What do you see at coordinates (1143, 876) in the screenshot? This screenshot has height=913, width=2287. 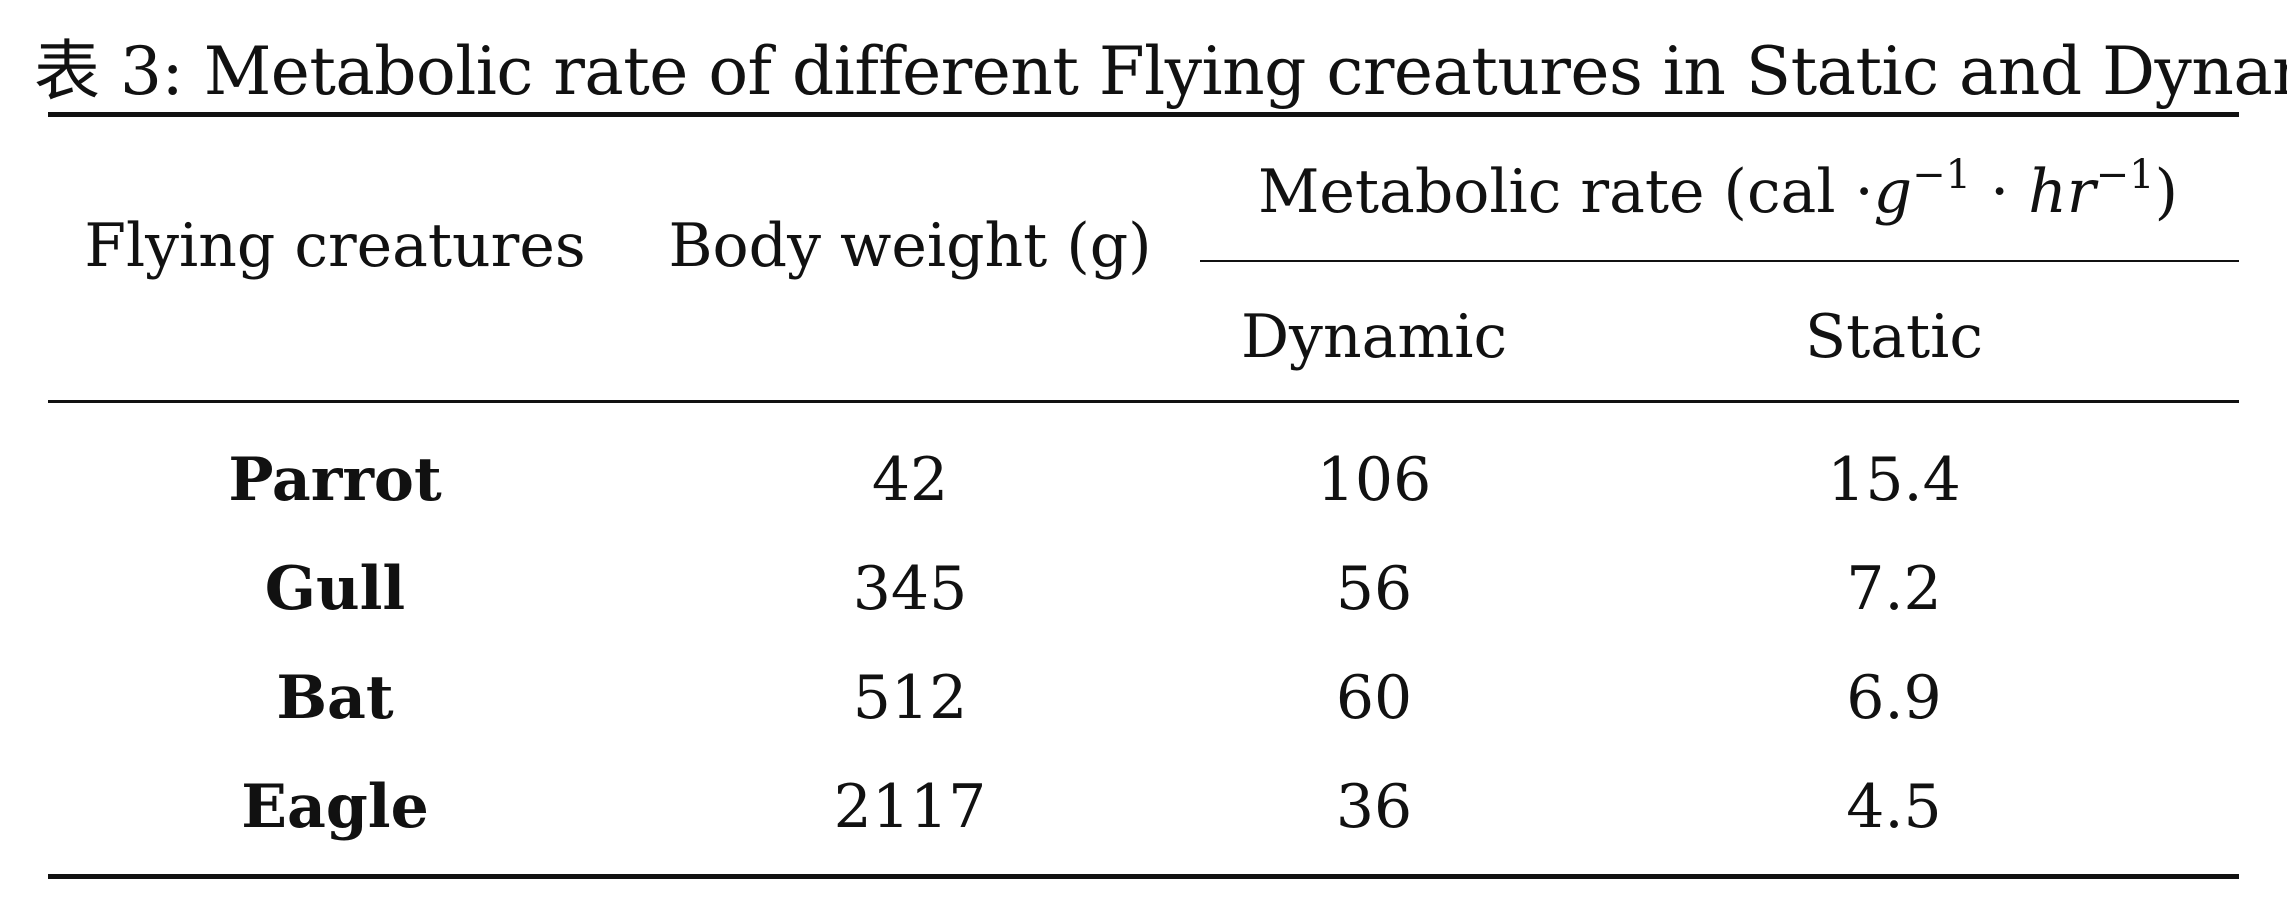 I see `bottom-rule` at bounding box center [1143, 876].